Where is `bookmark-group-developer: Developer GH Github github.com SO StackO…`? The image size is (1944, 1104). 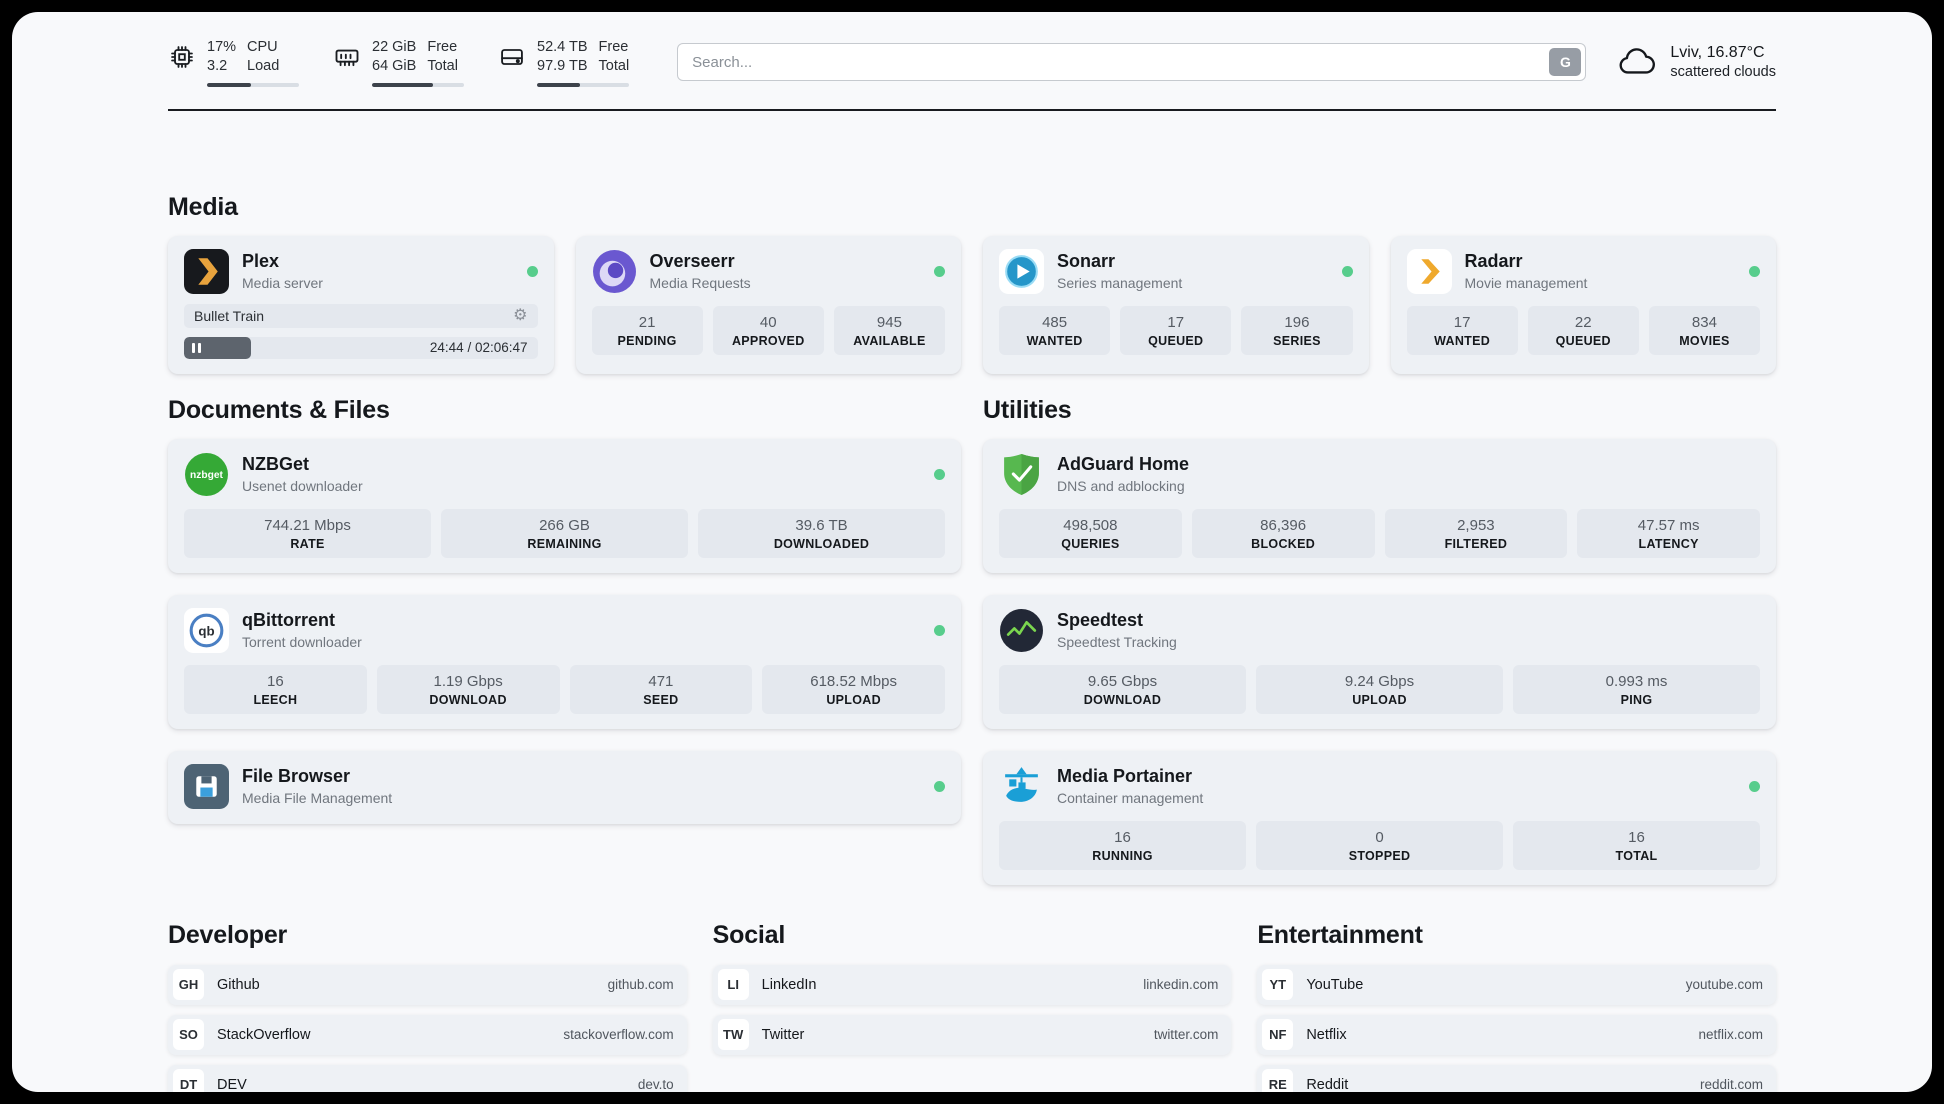 bookmark-group-developer: Developer GH Github github.com SO StackO… is located at coordinates (427, 1006).